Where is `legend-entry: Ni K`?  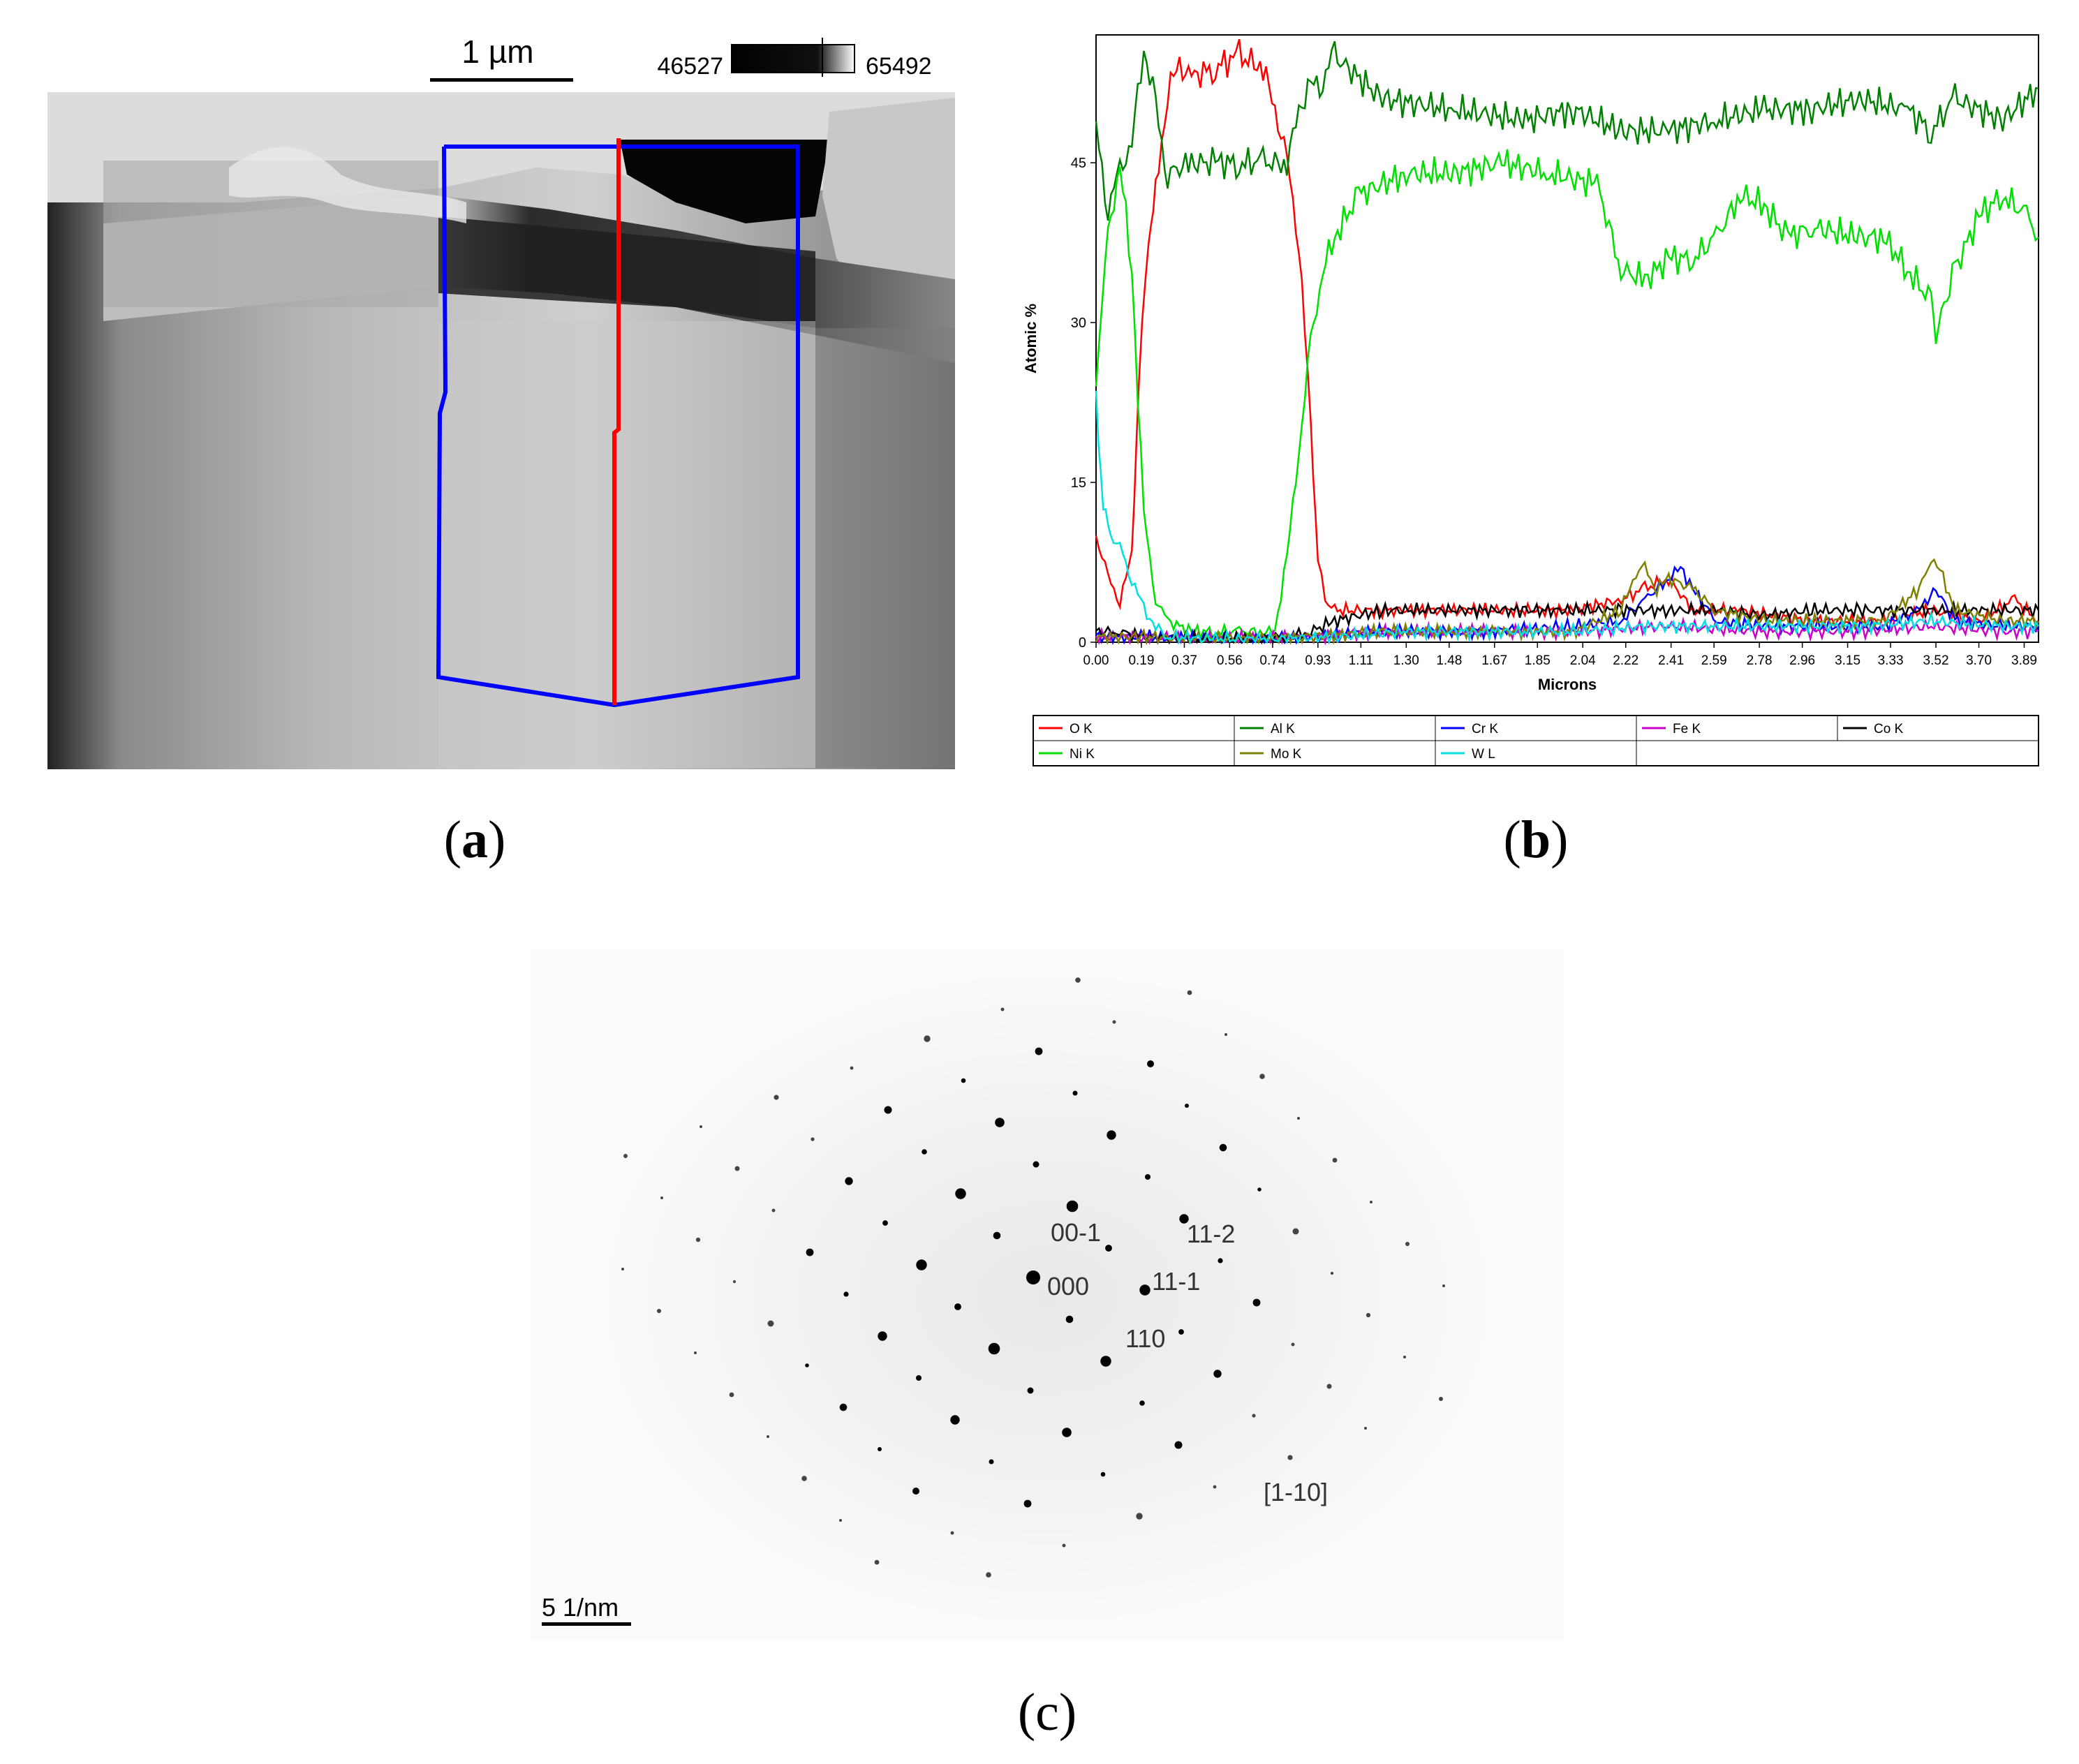
legend-entry: Ni K is located at coordinates (1082, 755).